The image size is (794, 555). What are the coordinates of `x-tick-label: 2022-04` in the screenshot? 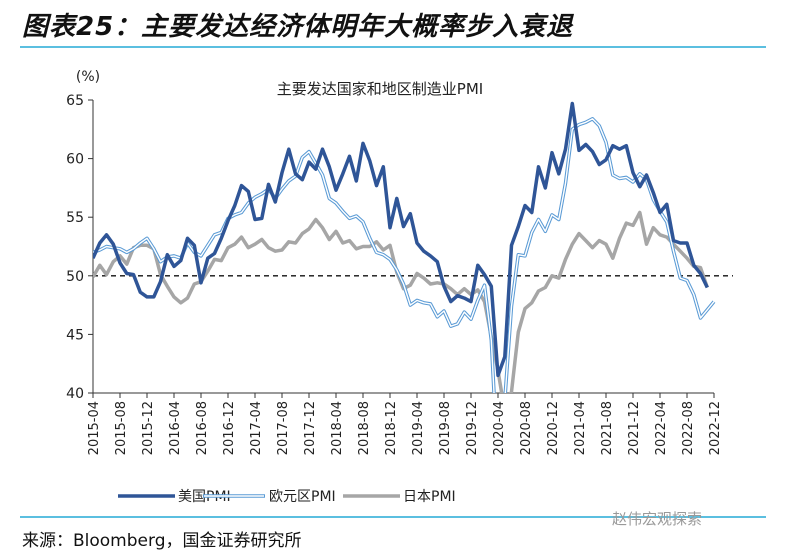 It's located at (661, 428).